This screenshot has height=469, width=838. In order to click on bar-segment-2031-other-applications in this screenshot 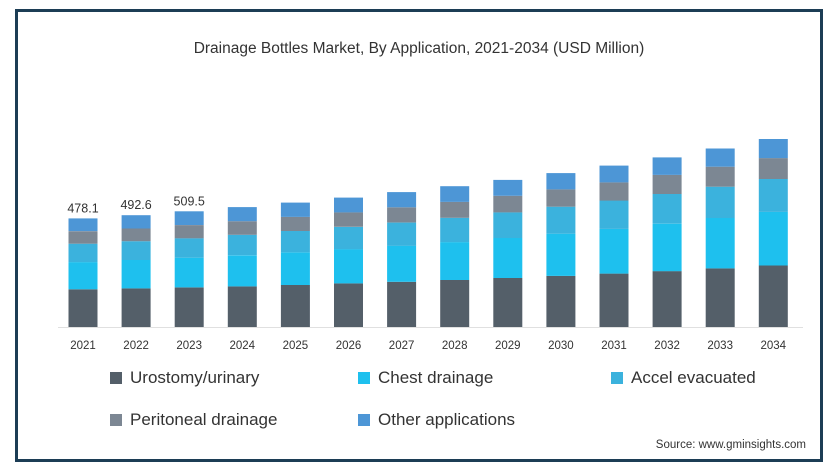, I will do `click(614, 174)`.